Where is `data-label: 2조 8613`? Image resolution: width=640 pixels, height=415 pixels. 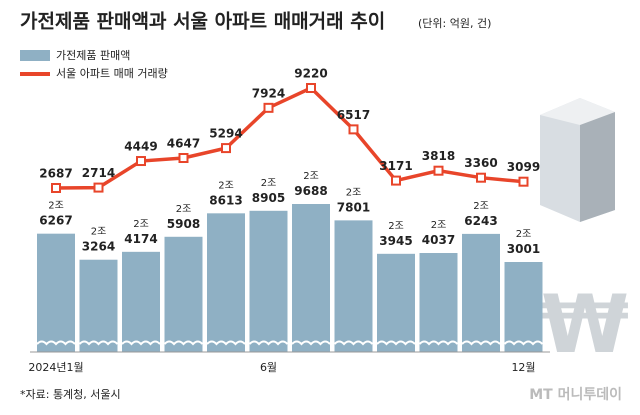 data-label: 2조 8613 is located at coordinates (225, 193).